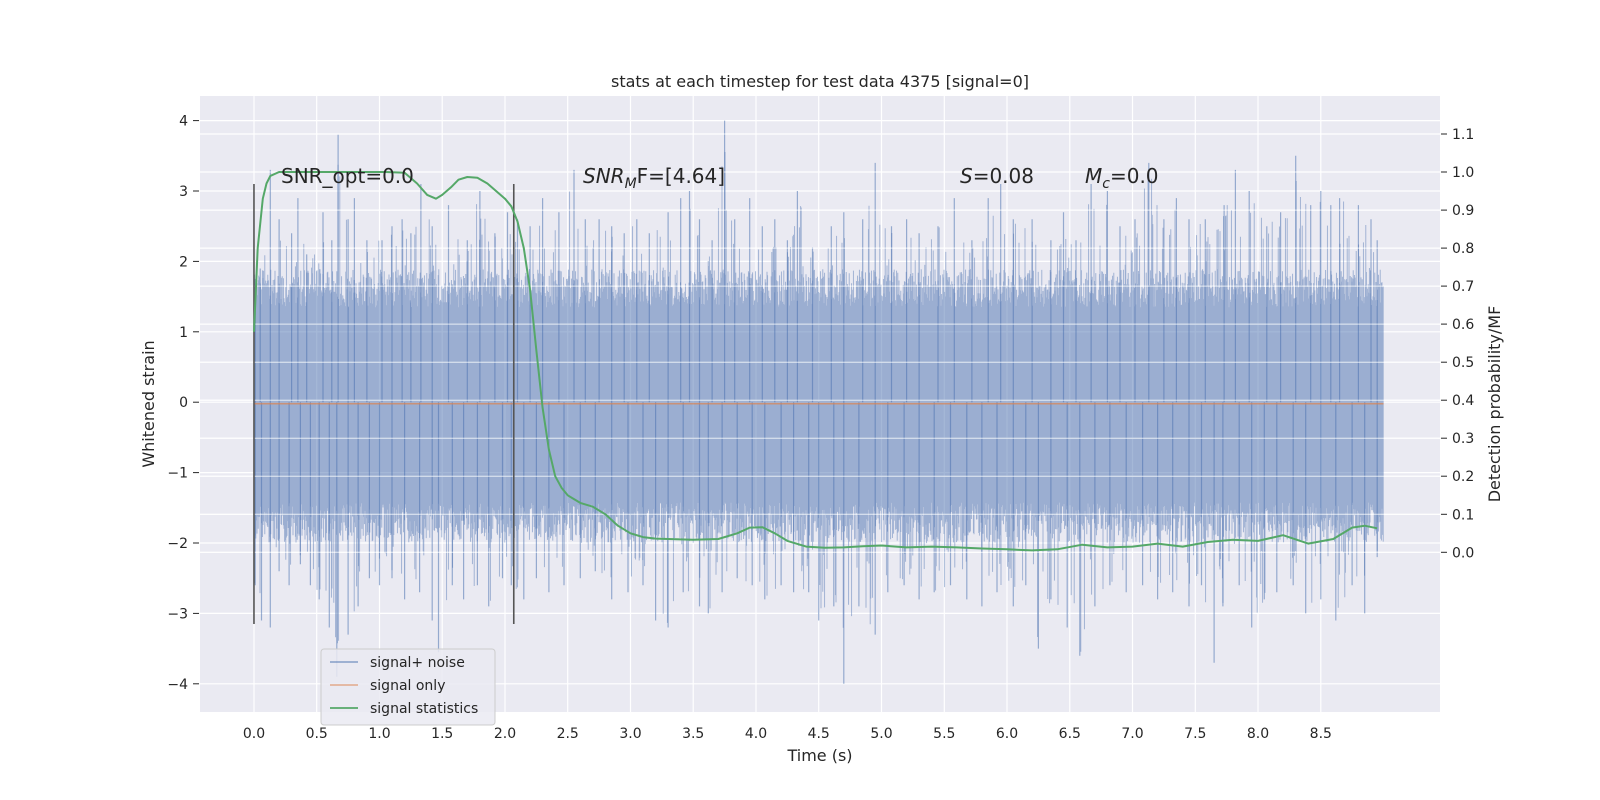  What do you see at coordinates (347, 176) in the screenshot?
I see `annotation-snr-opt: SNR_opt=0.0` at bounding box center [347, 176].